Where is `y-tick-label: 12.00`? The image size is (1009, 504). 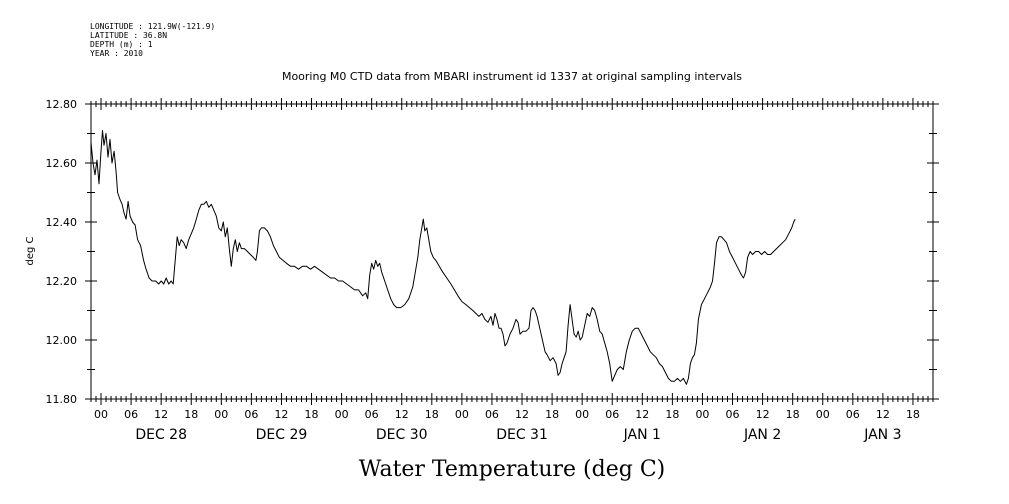 y-tick-label: 12.00 is located at coordinates (62, 340).